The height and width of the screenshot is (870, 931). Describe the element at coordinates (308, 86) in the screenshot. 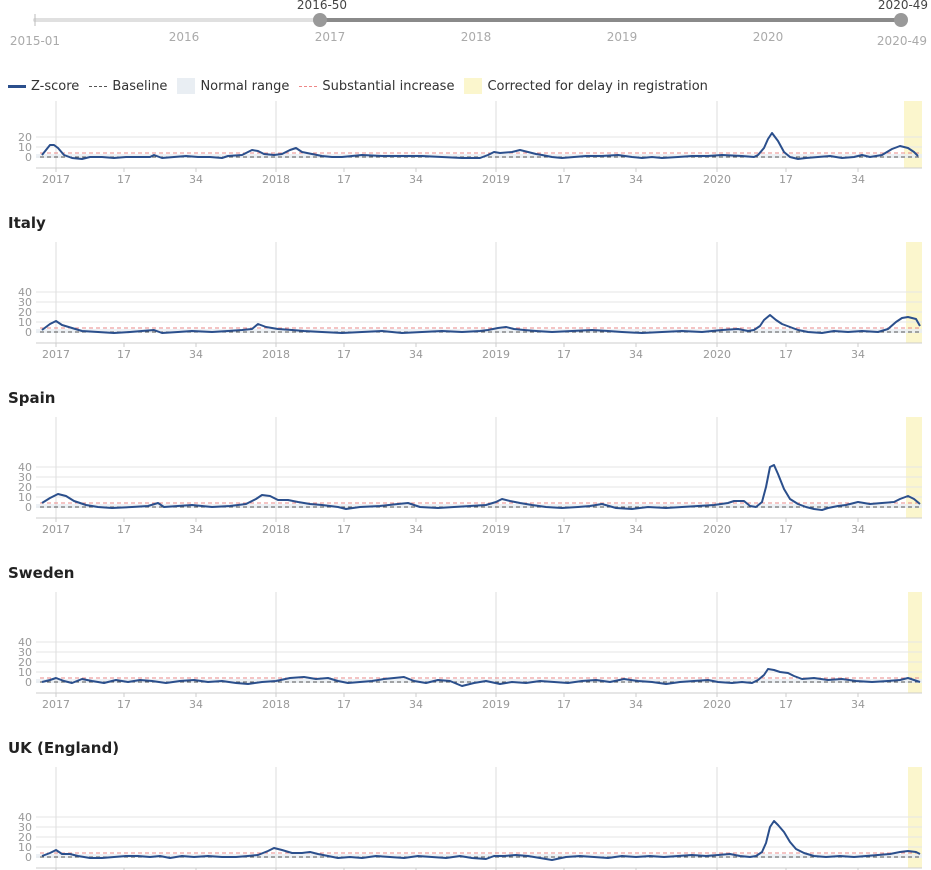

I see `substantial-increase-swatch` at that location.